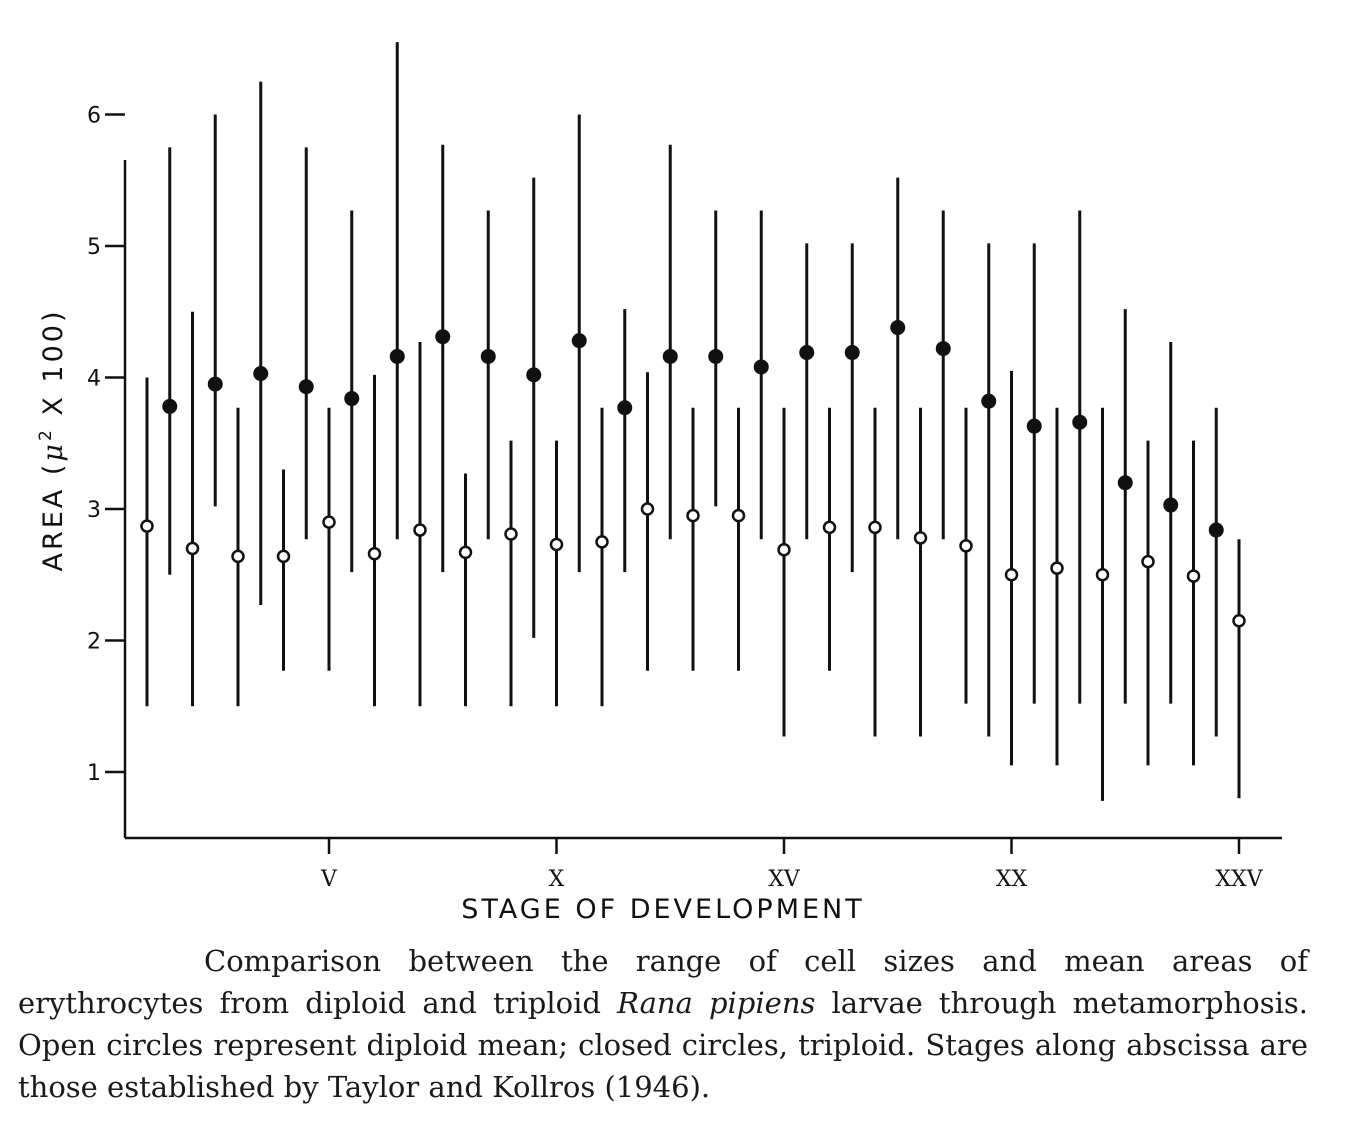 This screenshot has height=1124, width=1371. Describe the element at coordinates (329, 879) in the screenshot. I see `x-tick-label: V` at that location.